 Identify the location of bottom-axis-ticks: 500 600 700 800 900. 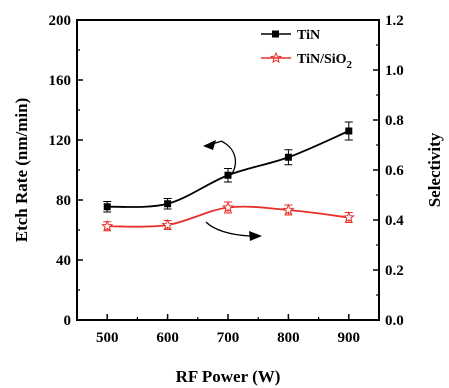
(228, 330).